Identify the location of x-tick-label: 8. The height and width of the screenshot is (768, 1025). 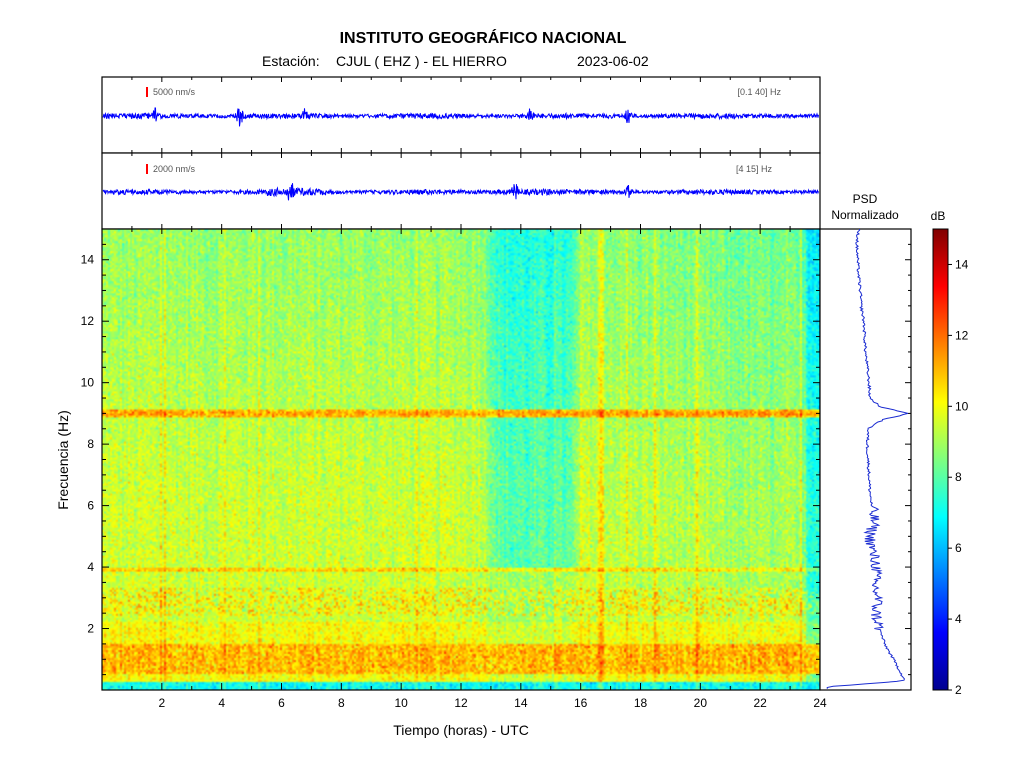
(341, 703).